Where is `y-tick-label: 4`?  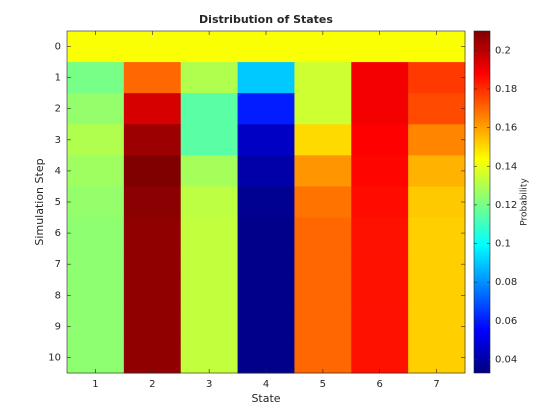 y-tick-label: 4 is located at coordinates (58, 171).